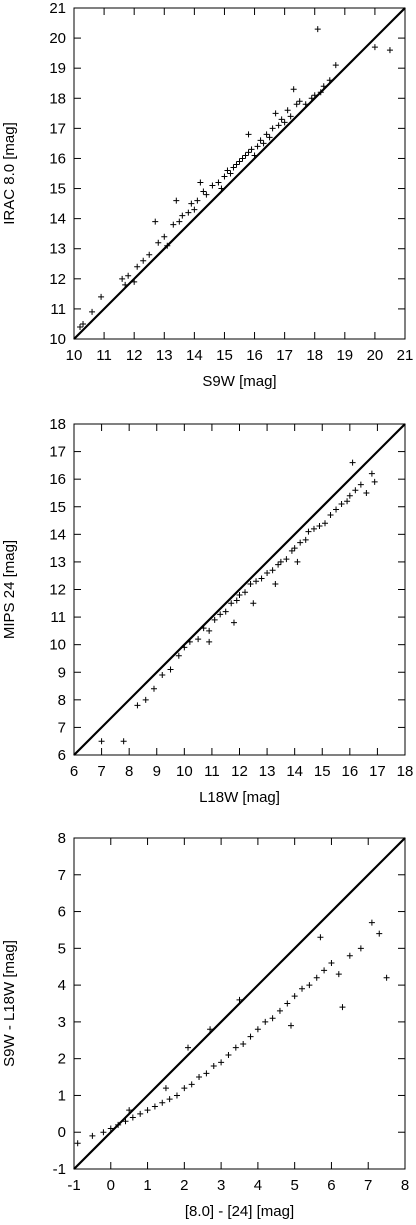 The image size is (416, 1225). I want to click on y-axis-label: S9W - L18W [mag], so click(9, 1003).